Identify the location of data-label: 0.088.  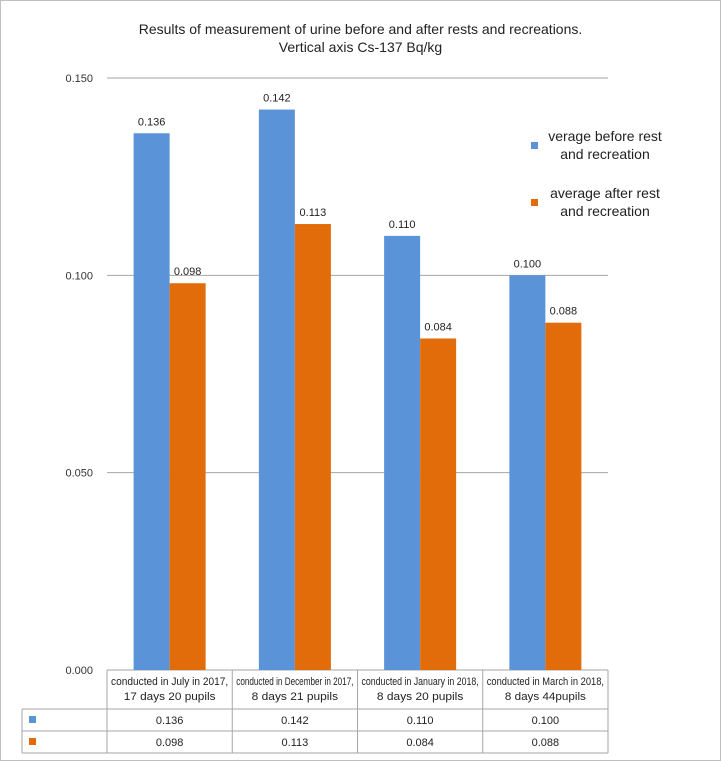
(564, 312).